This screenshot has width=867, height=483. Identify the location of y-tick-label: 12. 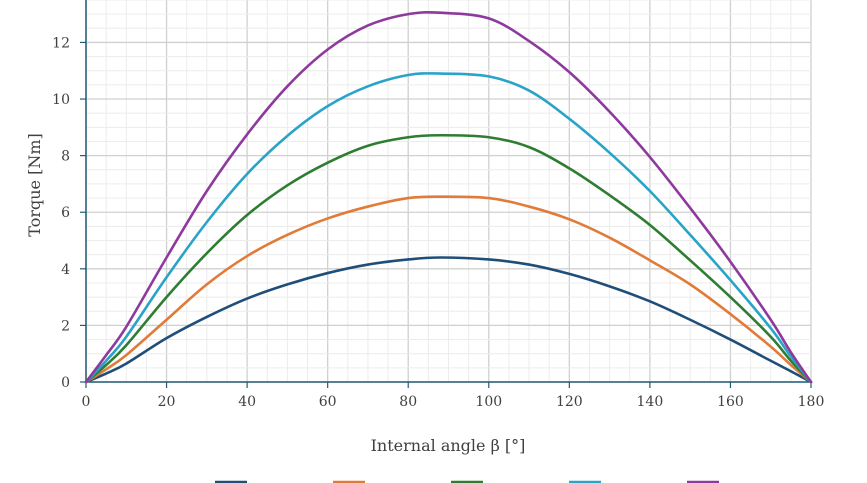
(61, 43).